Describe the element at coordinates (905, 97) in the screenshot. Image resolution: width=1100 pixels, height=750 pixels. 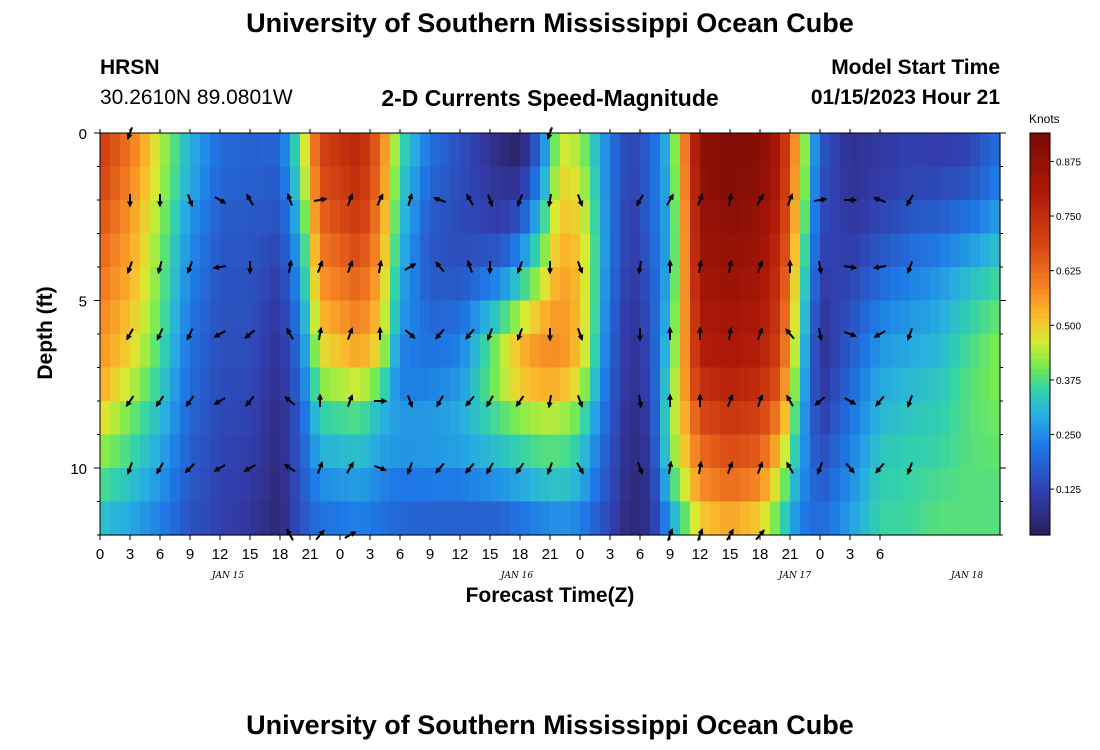
I see `model-start-value: 01/15/2023 Hour 21` at that location.